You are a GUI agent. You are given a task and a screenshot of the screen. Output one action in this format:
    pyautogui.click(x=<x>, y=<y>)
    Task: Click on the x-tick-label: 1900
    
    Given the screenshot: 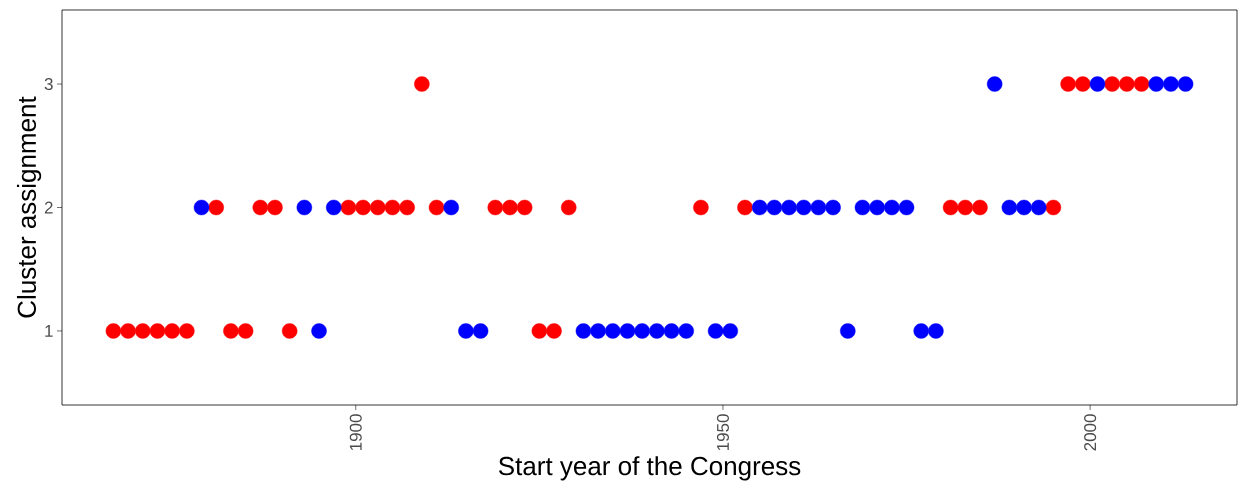 What is the action you would take?
    pyautogui.click(x=355, y=432)
    